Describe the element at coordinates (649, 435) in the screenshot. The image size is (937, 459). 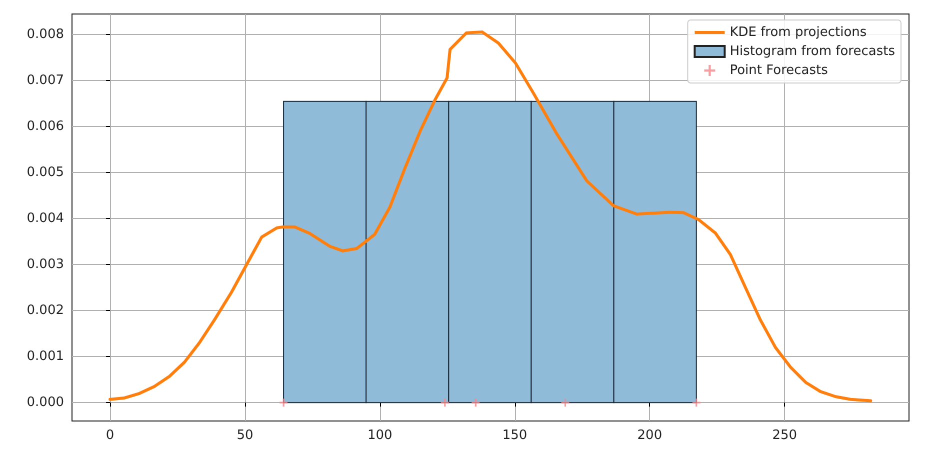
I see `x-tick-label: 200` at that location.